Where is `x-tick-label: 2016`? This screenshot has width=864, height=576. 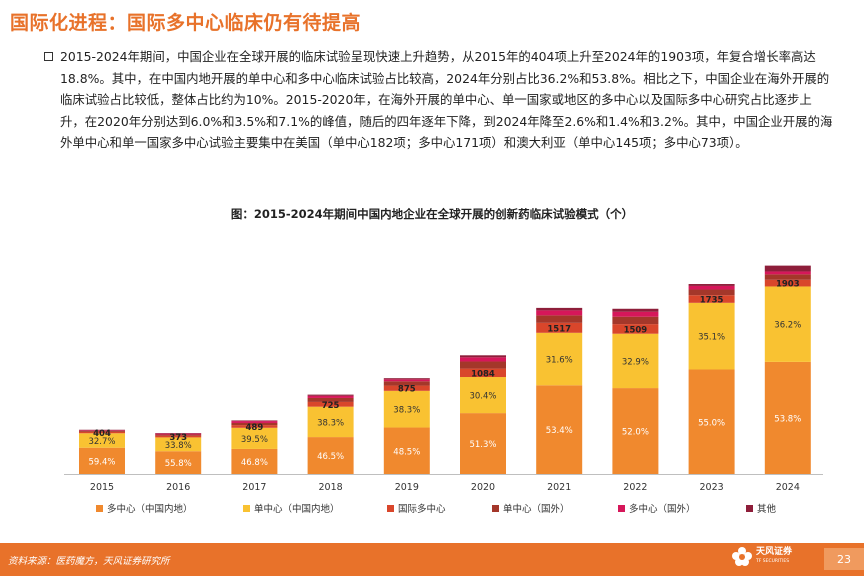
x-tick-label: 2016 is located at coordinates (178, 487).